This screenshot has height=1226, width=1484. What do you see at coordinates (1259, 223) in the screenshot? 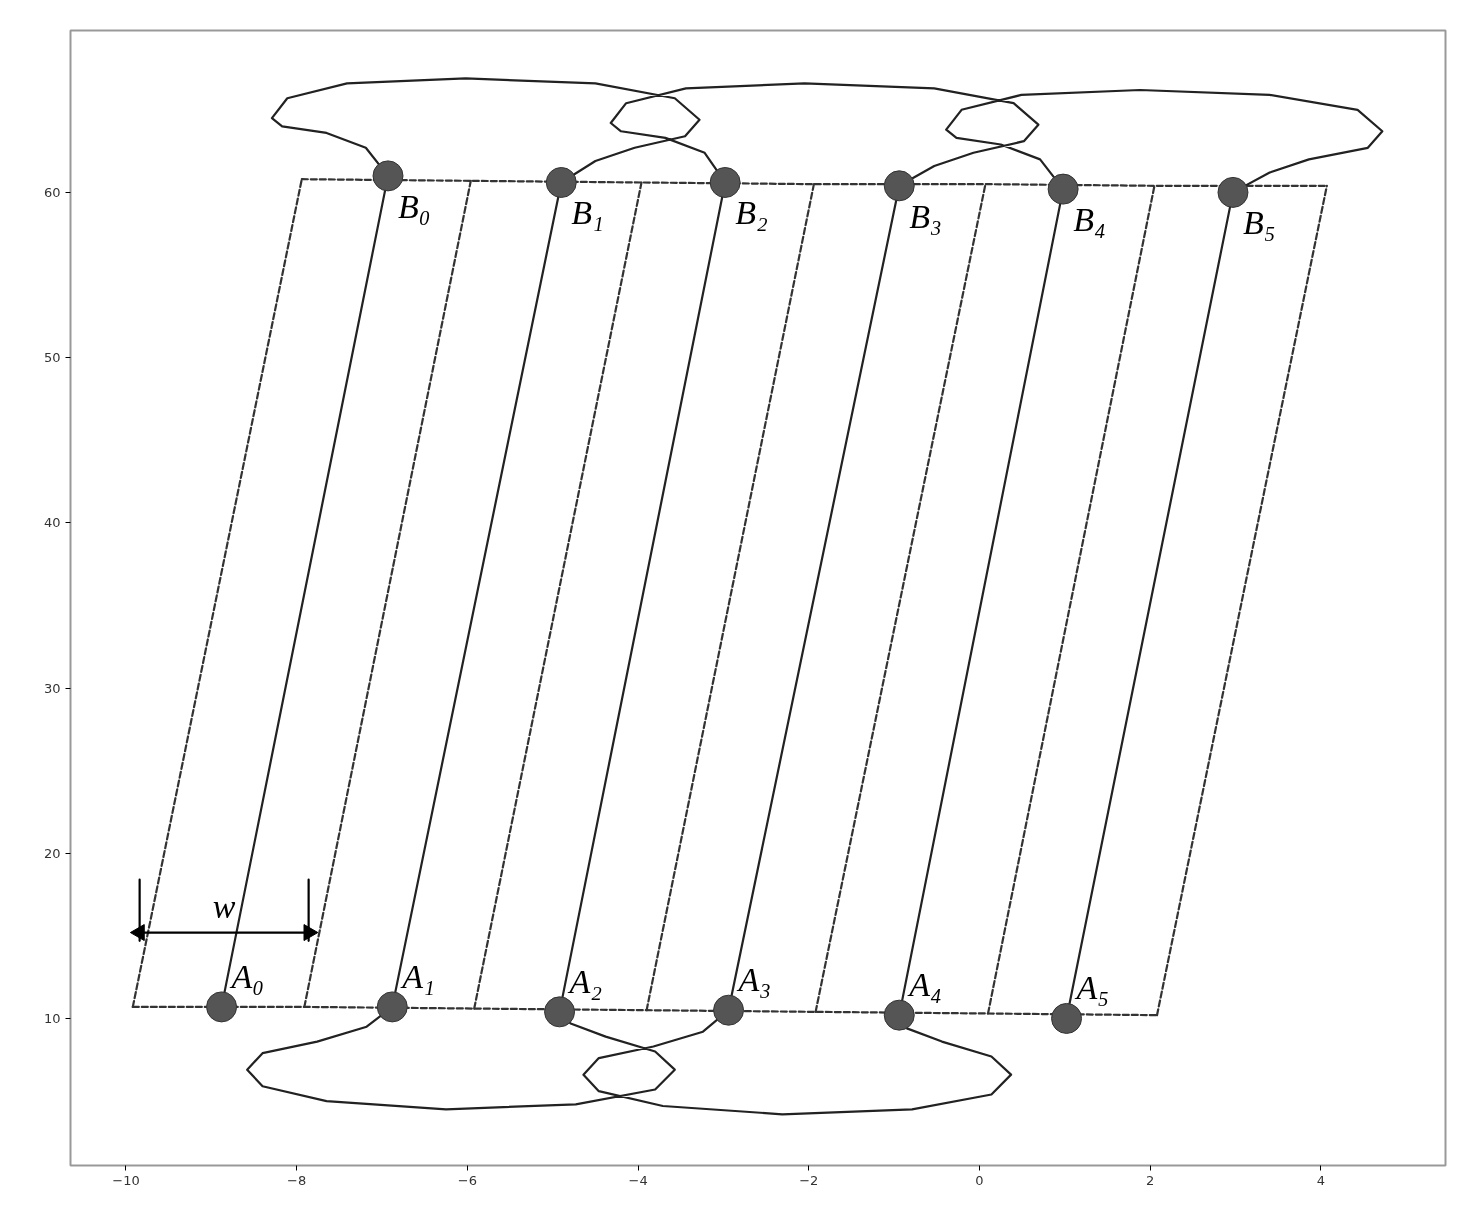
I see `annotation: B₅` at bounding box center [1259, 223].